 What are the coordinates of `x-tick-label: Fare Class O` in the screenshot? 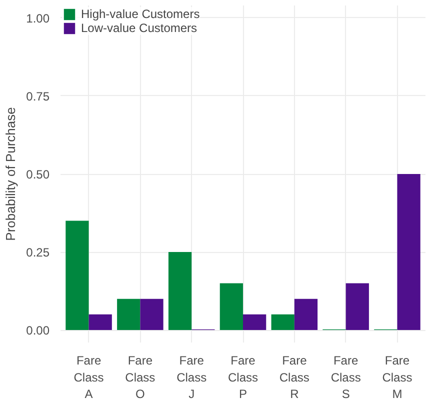 It's located at (140, 378).